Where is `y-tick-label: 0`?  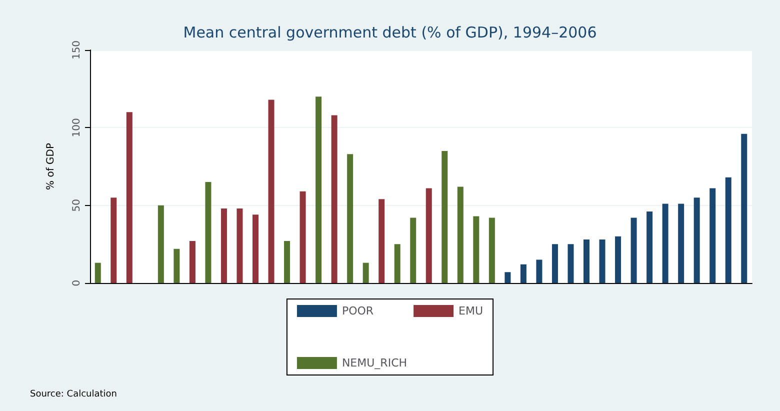 y-tick-label: 0 is located at coordinates (77, 283).